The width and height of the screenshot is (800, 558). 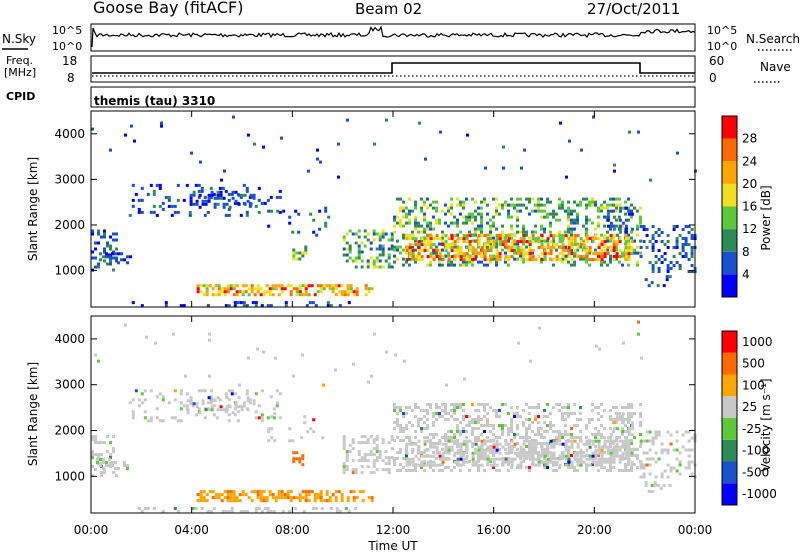 I want to click on nsky-panel-frame, so click(x=393, y=37).